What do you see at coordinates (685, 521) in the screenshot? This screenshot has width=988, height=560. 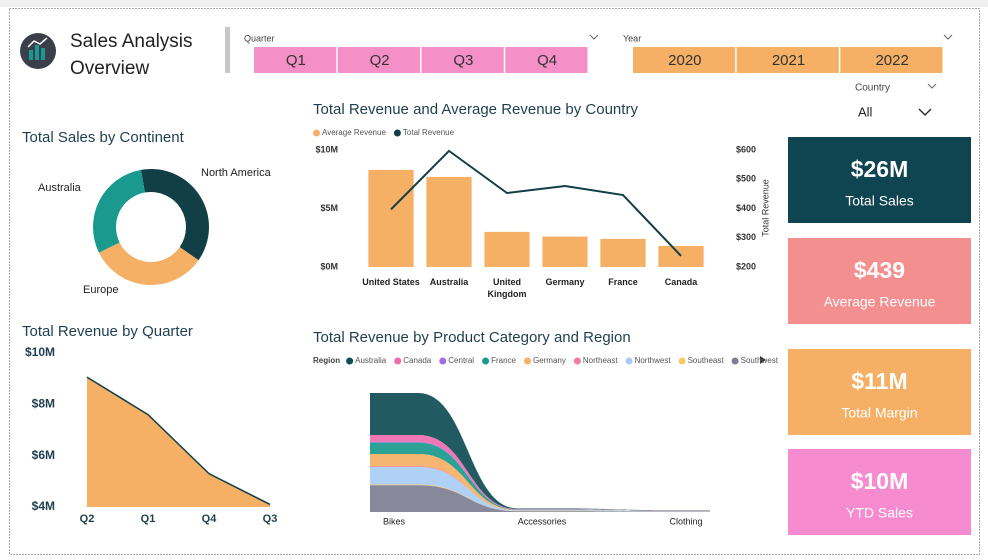 I see `x-tick-label: Clothing` at bounding box center [685, 521].